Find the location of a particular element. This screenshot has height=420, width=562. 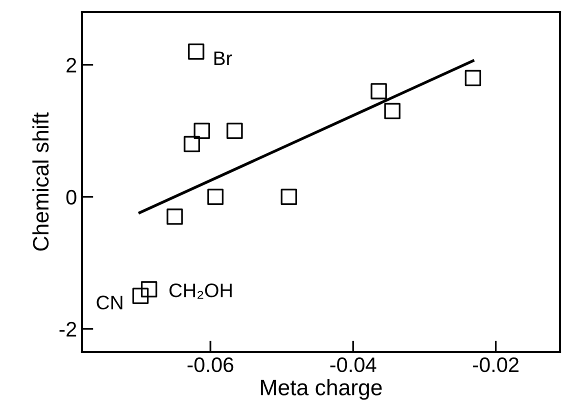

y-axis-title: Chemical shift is located at coordinates (40, 181).